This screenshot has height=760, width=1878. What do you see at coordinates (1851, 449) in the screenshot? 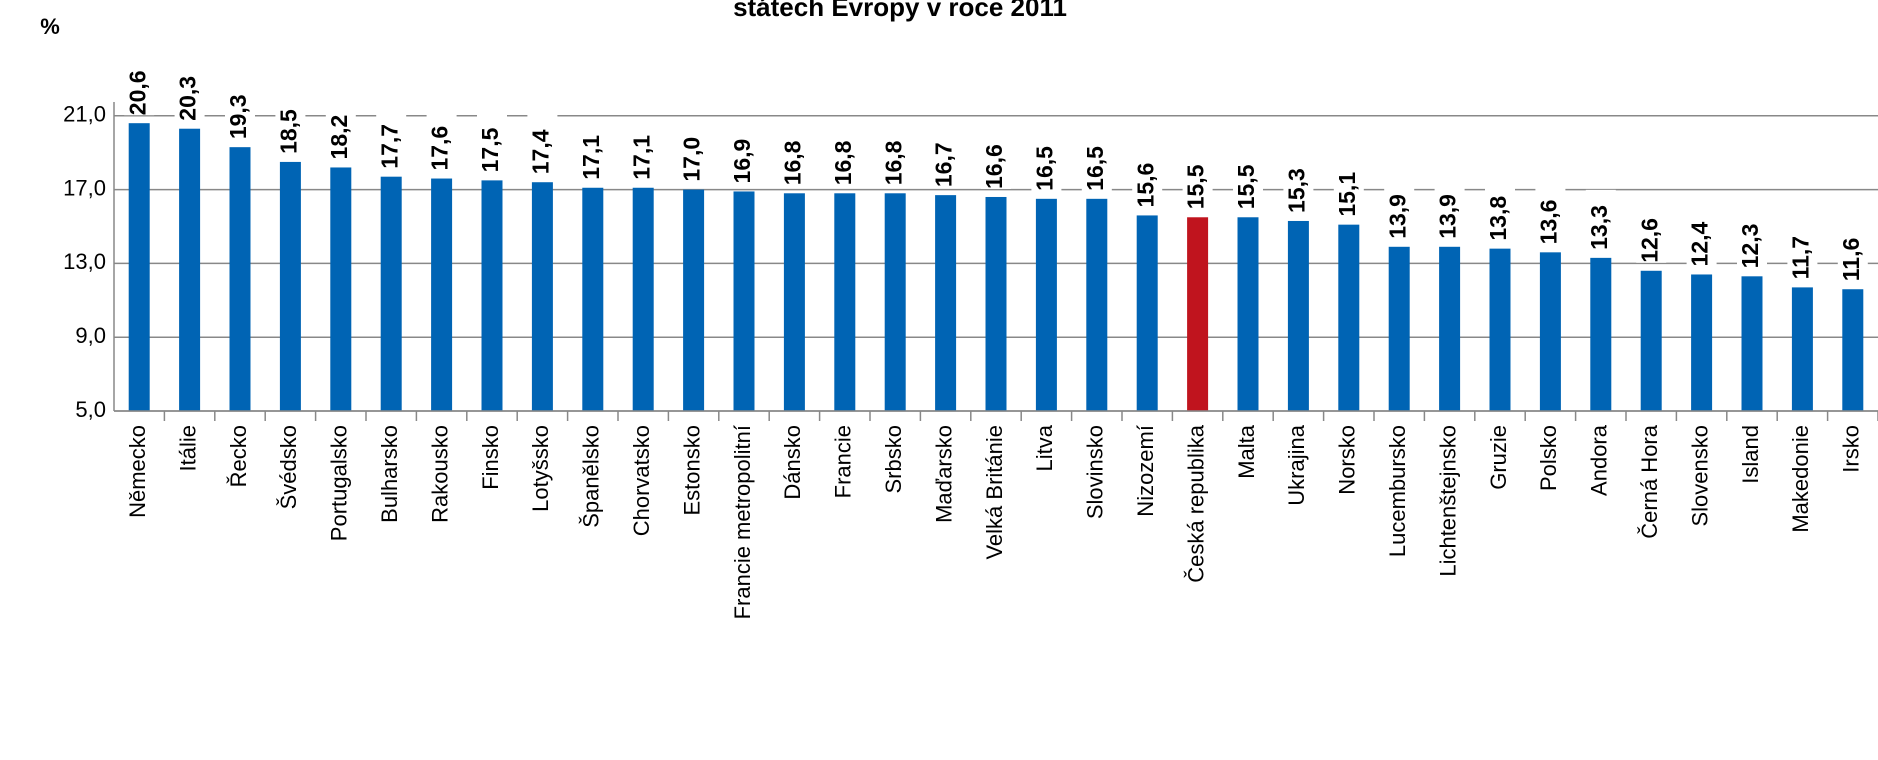
I see `x-tick-label: Irsko` at bounding box center [1851, 449].